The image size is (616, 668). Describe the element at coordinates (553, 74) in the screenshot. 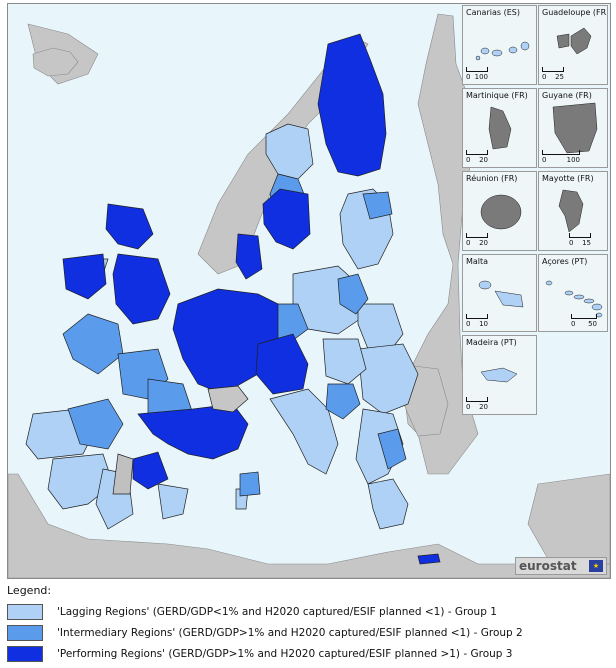

I see `scale-bar: 0 25` at that location.